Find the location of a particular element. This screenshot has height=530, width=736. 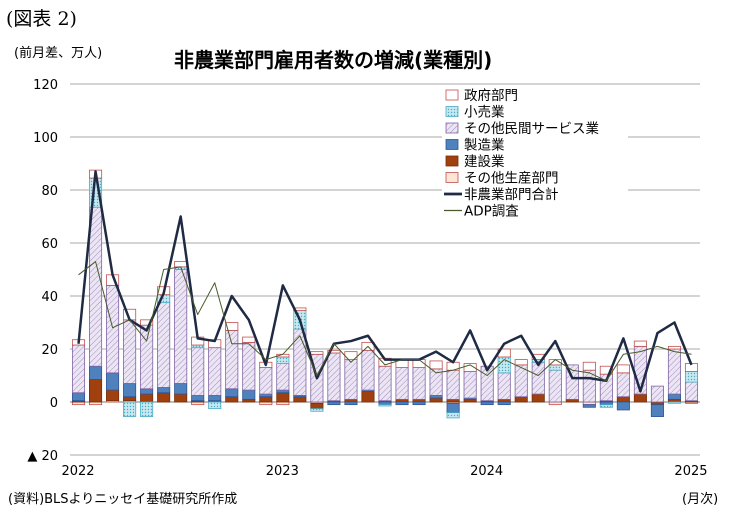

x-tick-label: 2024 is located at coordinates (486, 471).